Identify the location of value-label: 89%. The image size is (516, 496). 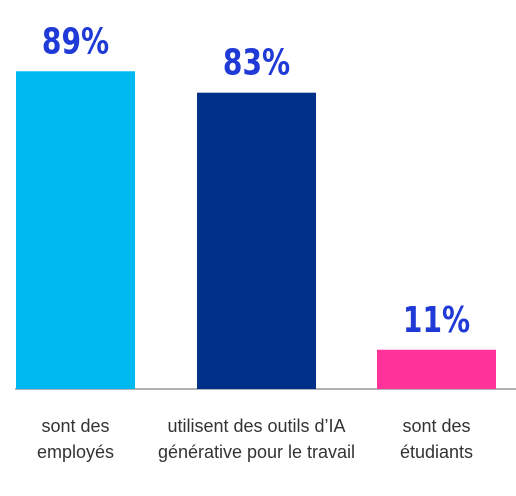
(75, 41).